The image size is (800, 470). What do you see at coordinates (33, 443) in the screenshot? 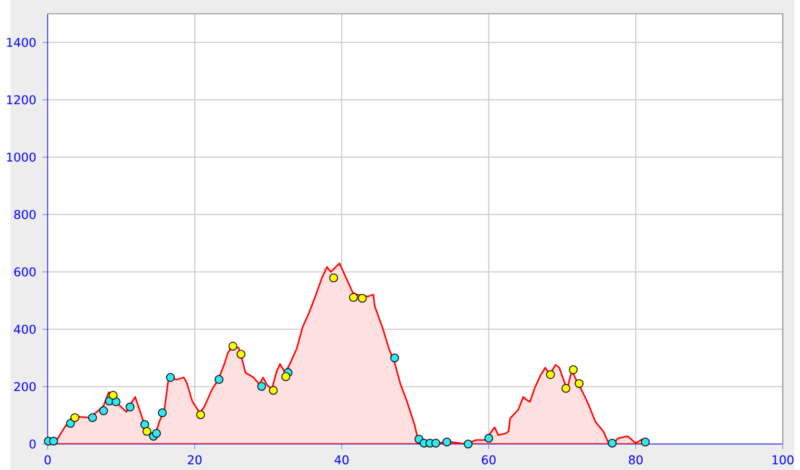
I see `y-tick-label: 0` at bounding box center [33, 443].